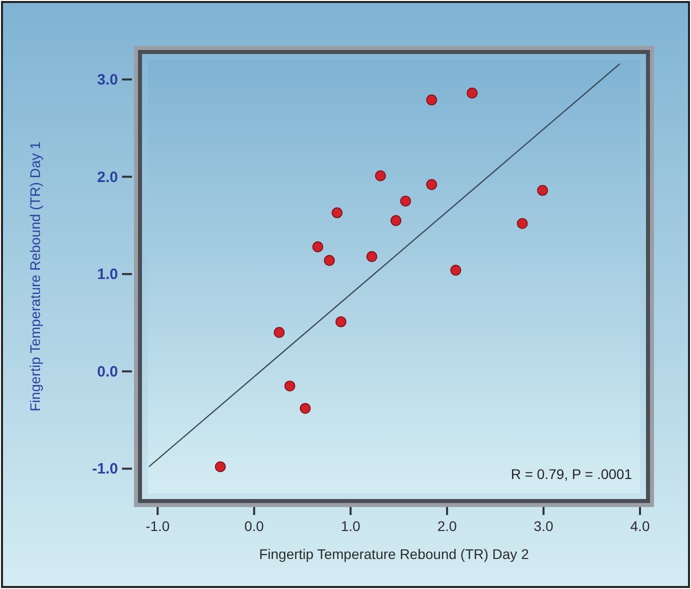 This screenshot has height=589, width=691. What do you see at coordinates (107, 79) in the screenshot?
I see `y-tick-label: 3.0` at bounding box center [107, 79].